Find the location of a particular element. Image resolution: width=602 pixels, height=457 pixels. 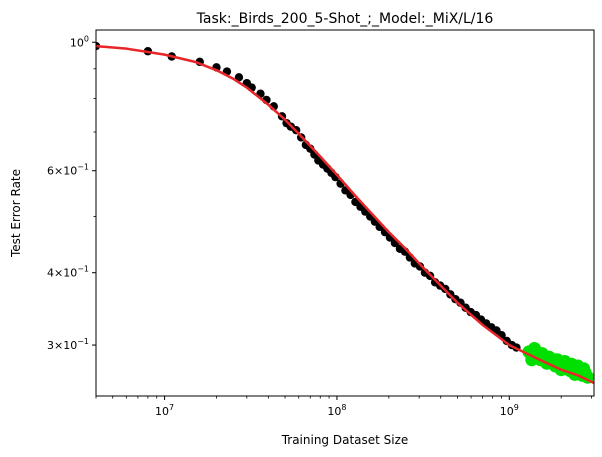

y-tick-label: 4×10⁻¹ is located at coordinates (68, 272).